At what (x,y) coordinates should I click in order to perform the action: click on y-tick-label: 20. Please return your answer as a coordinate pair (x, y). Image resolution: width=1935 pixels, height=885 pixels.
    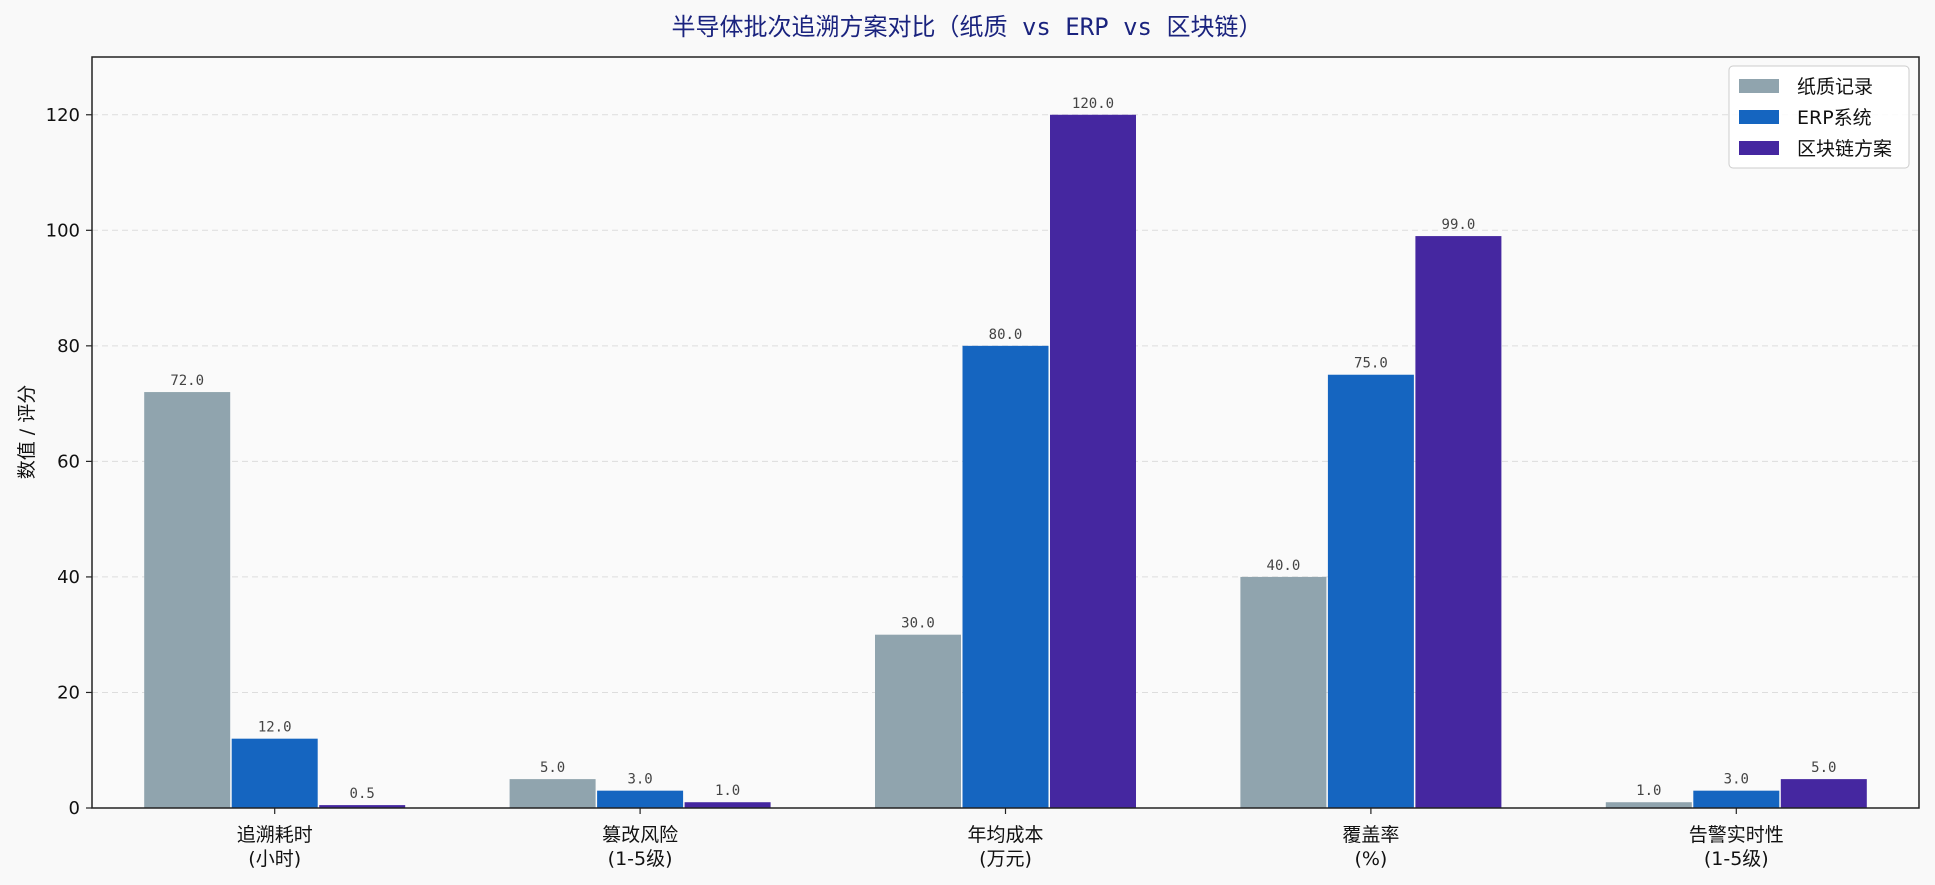
    Looking at the image, I should click on (68, 692).